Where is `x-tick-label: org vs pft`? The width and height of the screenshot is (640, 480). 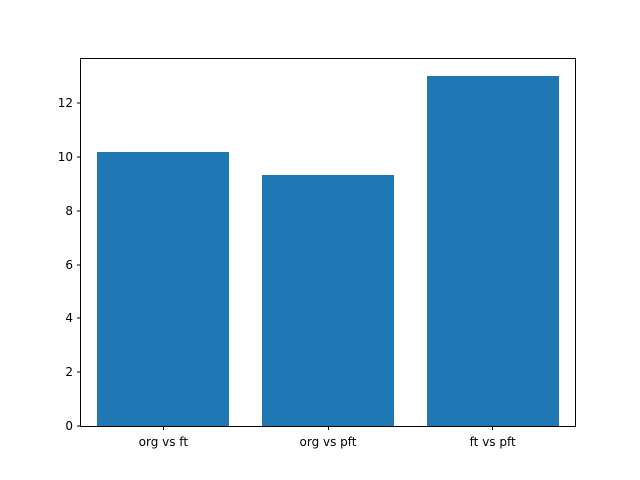
x-tick-label: org vs pft is located at coordinates (328, 442).